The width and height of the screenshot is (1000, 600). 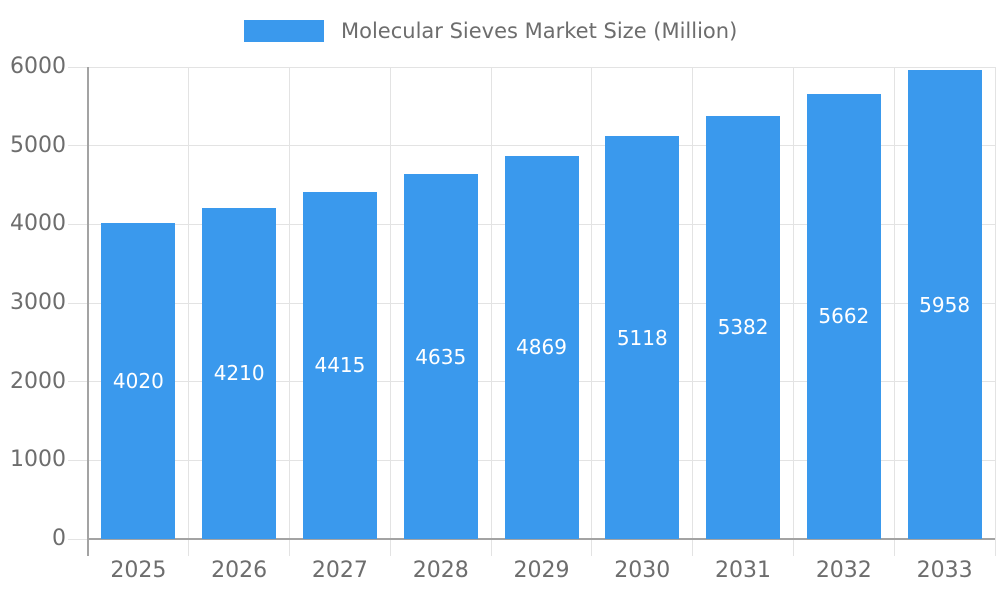 I want to click on x-axis-tick-label: 2026, so click(x=239, y=570).